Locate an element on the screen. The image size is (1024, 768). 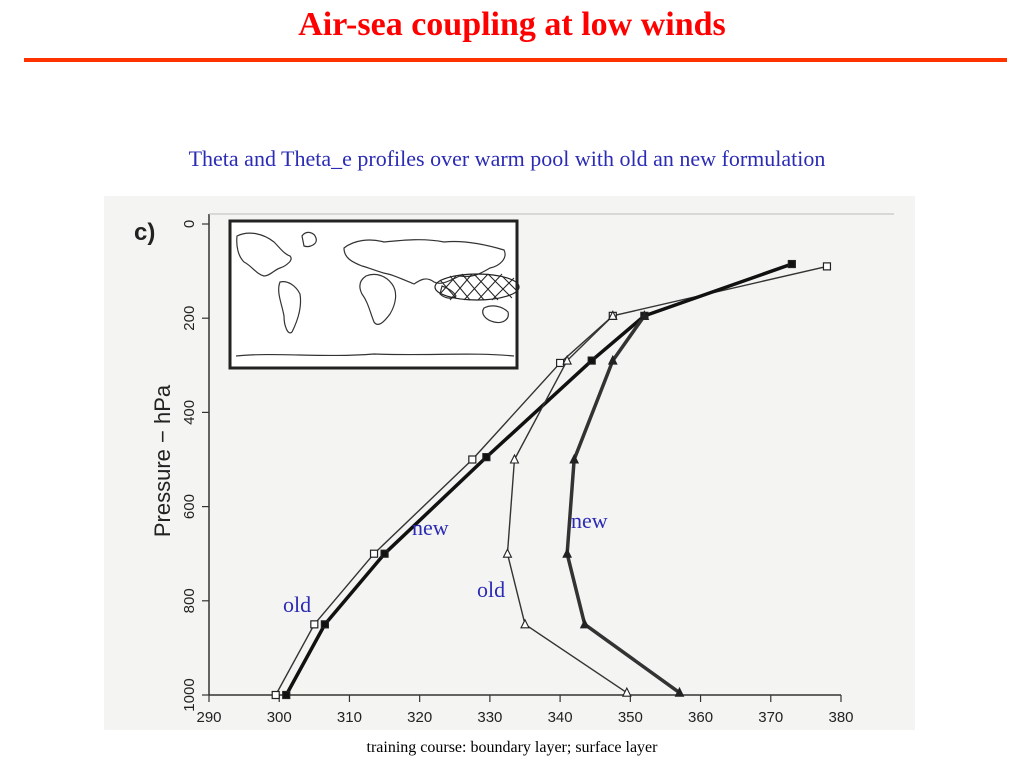
label-new-theta: new is located at coordinates (430, 527).